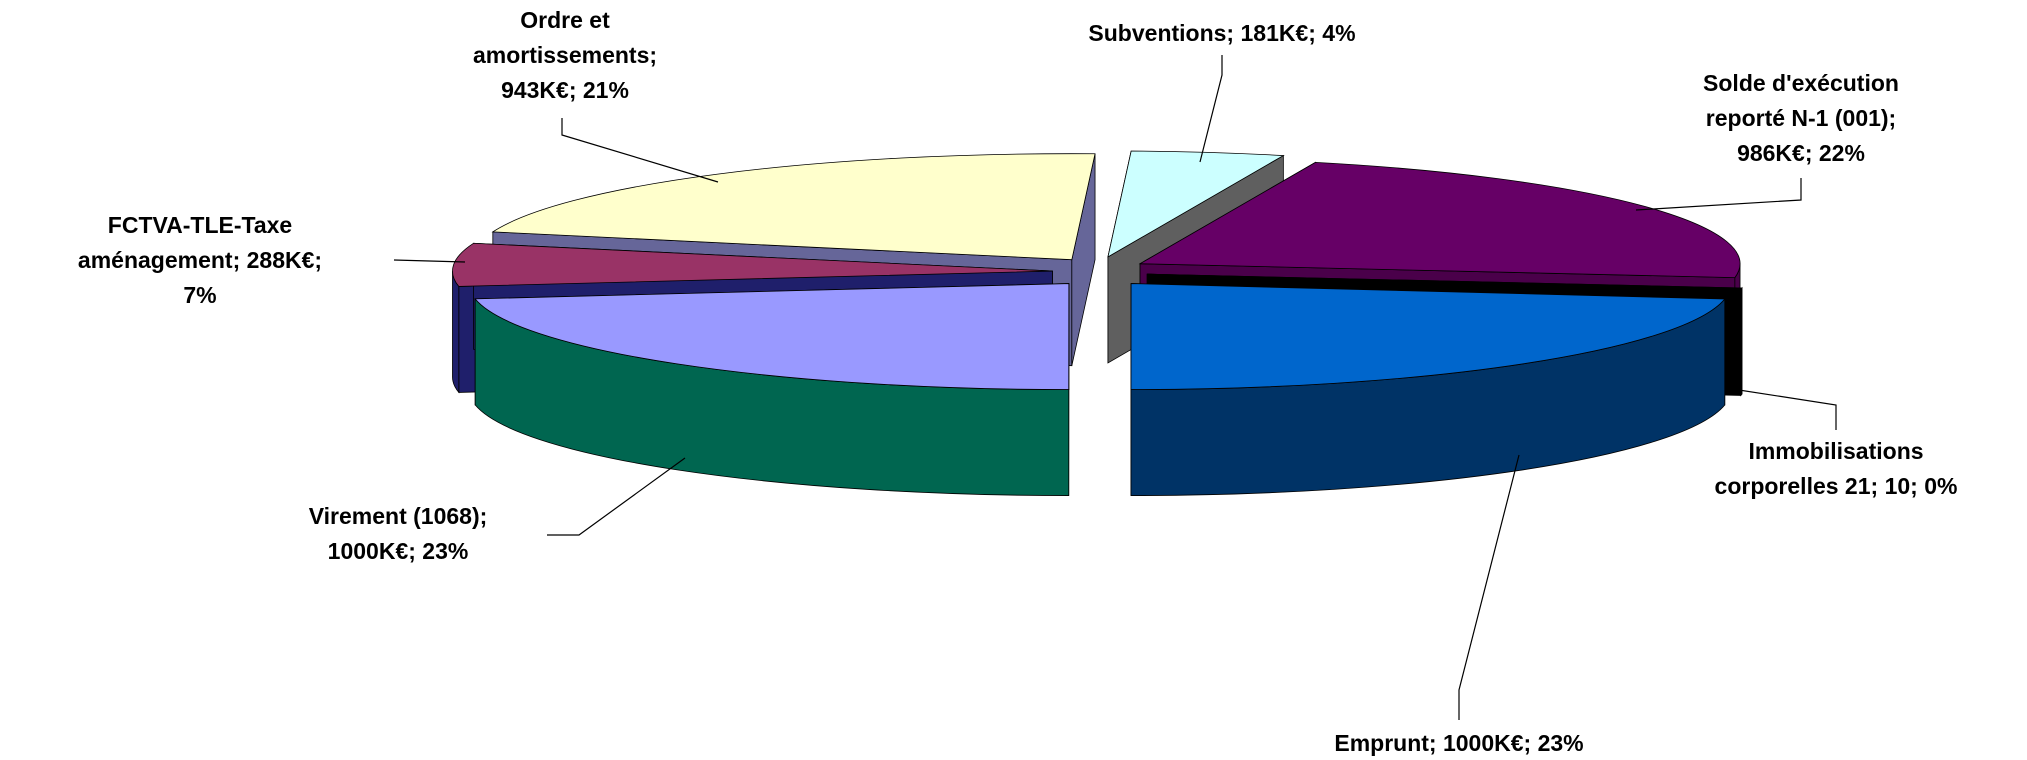 The height and width of the screenshot is (760, 2027). What do you see at coordinates (565, 20) in the screenshot?
I see `data-label: Ordre et` at bounding box center [565, 20].